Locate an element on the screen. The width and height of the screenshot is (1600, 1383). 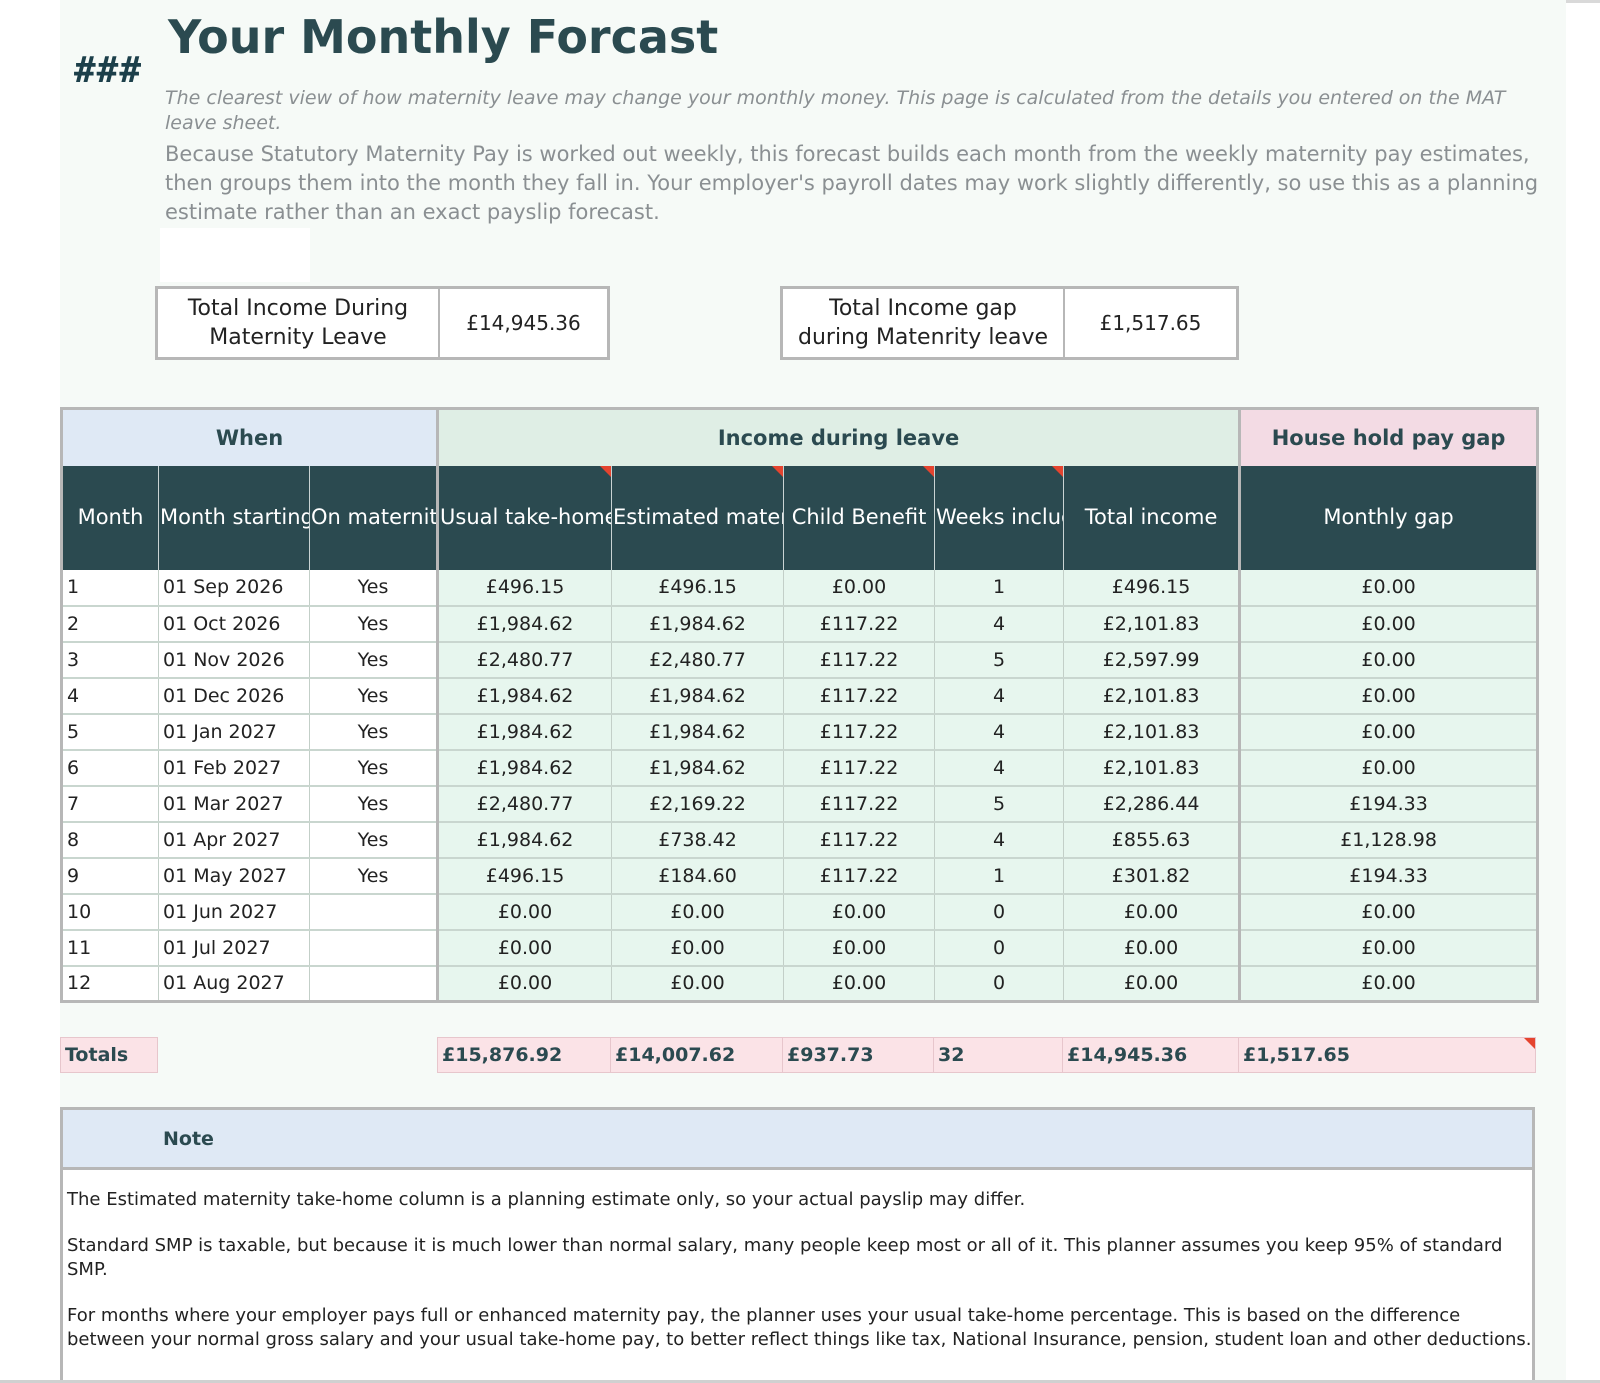
cell-month-starting: 01 Sep 2026 is located at coordinates (234, 588).